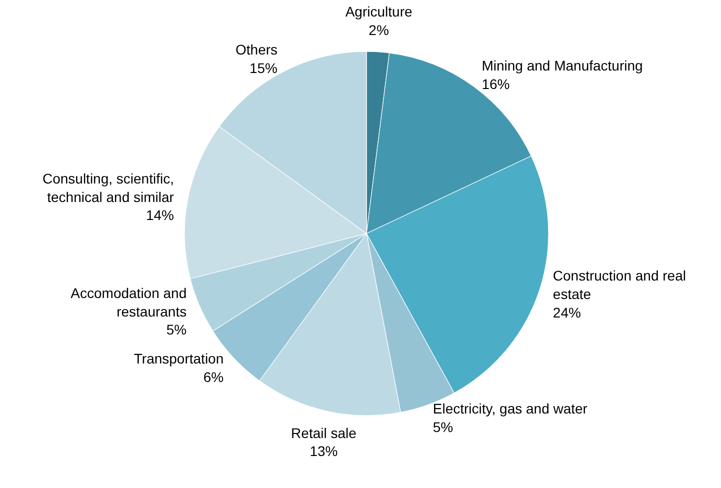 Image resolution: width=721 pixels, height=488 pixels. I want to click on slice-label: Transportation, so click(179, 358).